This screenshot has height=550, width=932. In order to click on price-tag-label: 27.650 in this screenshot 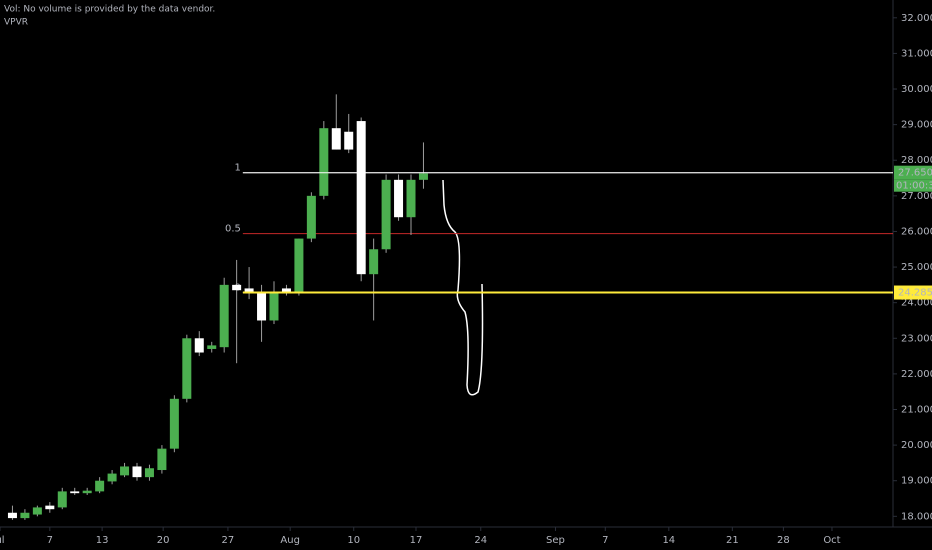, I will do `click(915, 173)`.